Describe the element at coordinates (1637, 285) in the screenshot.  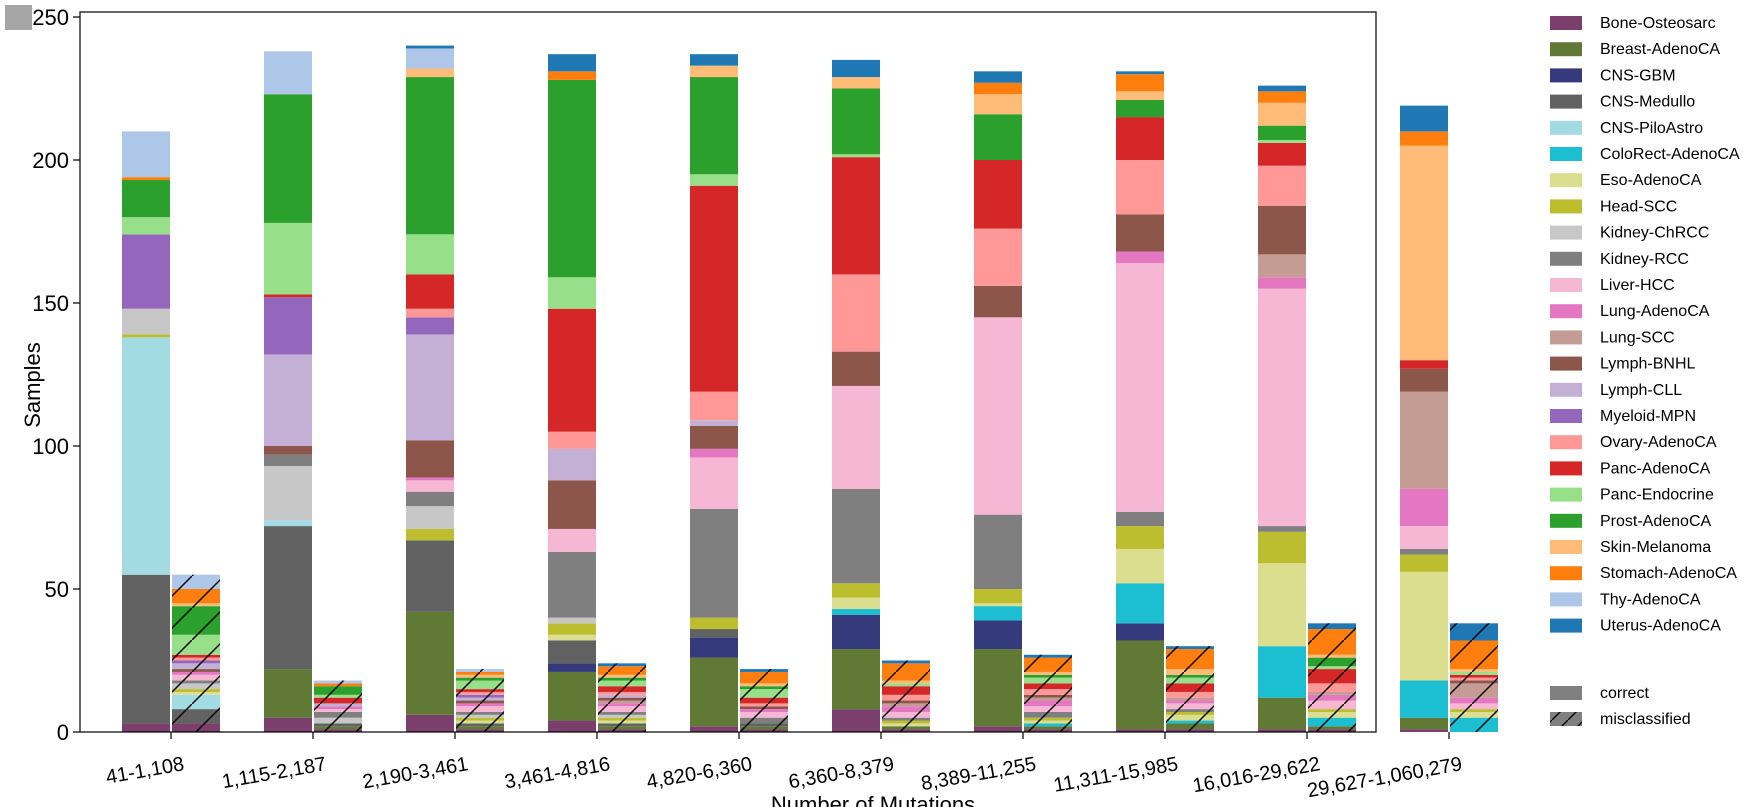
I see `legend-label-liver-hcc: Liver-HCC` at that location.